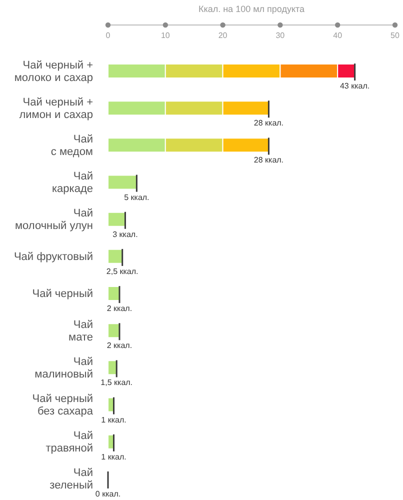  What do you see at coordinates (165, 35) in the screenshot?
I see `x-tick-label: 10` at bounding box center [165, 35].